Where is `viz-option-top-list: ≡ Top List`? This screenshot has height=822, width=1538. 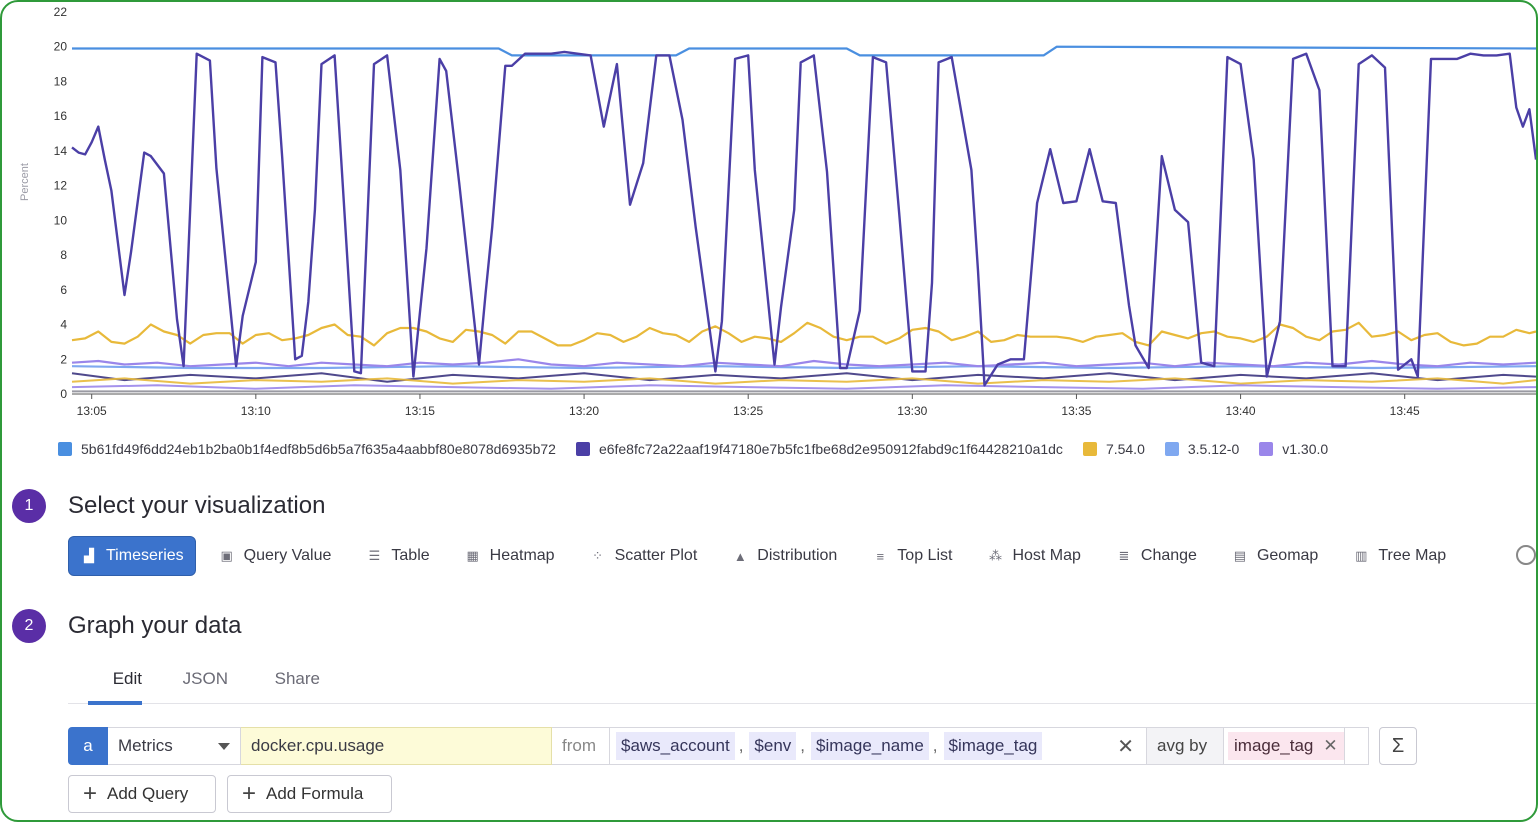 viz-option-top-list: ≡ Top List is located at coordinates (912, 556).